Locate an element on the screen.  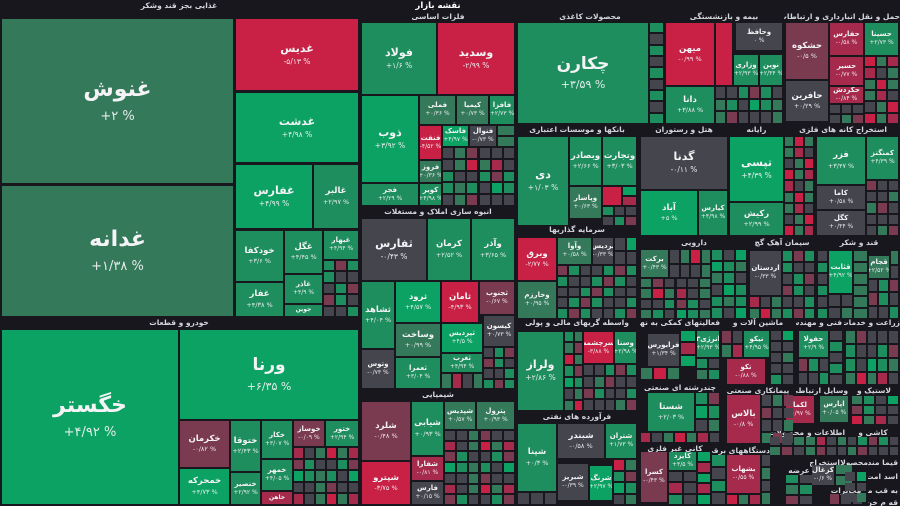
stock-cell: رکیش +۲/۹۹ % is located at coordinates (756, 219).